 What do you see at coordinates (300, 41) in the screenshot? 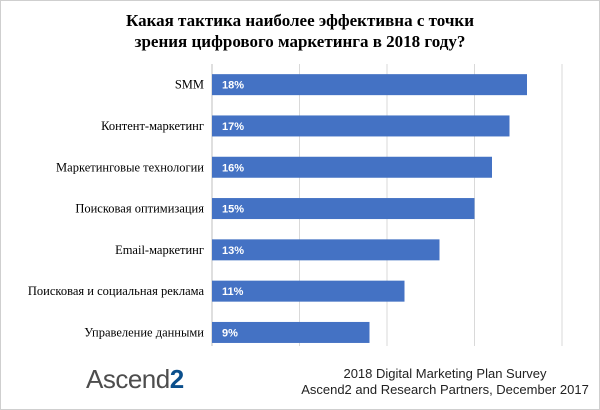
I see `chart-title-line-2: зрения цифрового маркетинга в 2018 году?` at bounding box center [300, 41].